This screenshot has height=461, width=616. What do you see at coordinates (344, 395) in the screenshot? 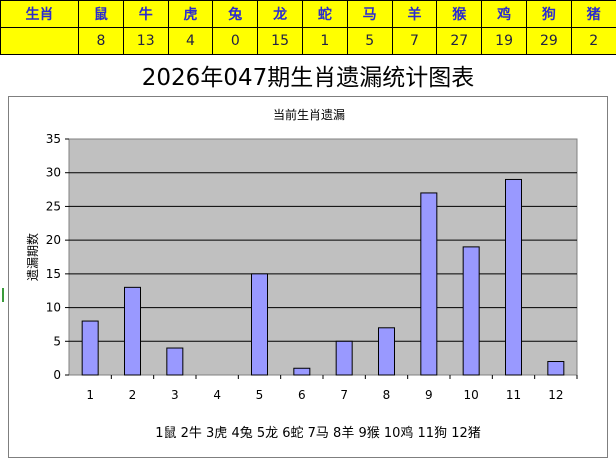
I see `x-tick-label: 7` at bounding box center [344, 395].